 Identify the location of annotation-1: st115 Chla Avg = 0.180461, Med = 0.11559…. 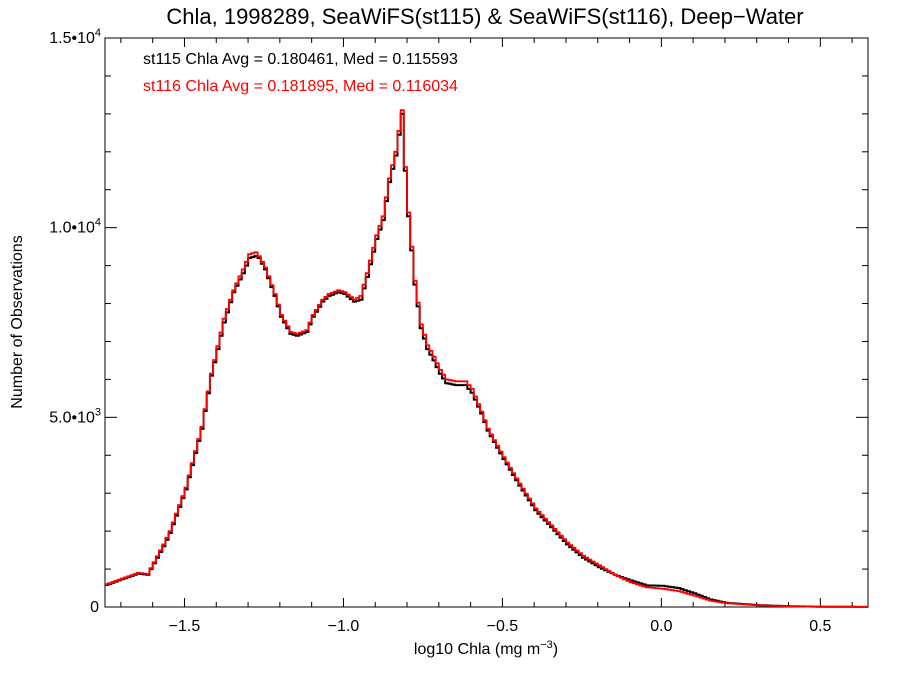
(300, 59).